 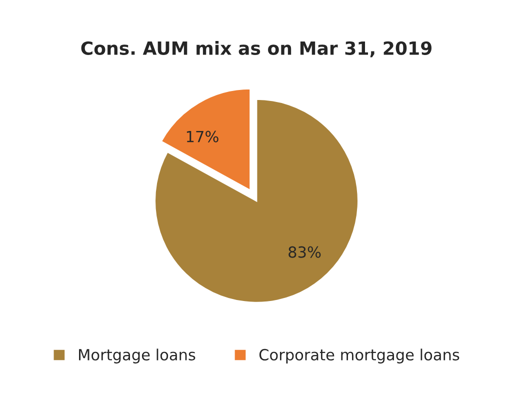 What do you see at coordinates (137, 356) in the screenshot?
I see `legend-label: Mortgage loans` at bounding box center [137, 356].